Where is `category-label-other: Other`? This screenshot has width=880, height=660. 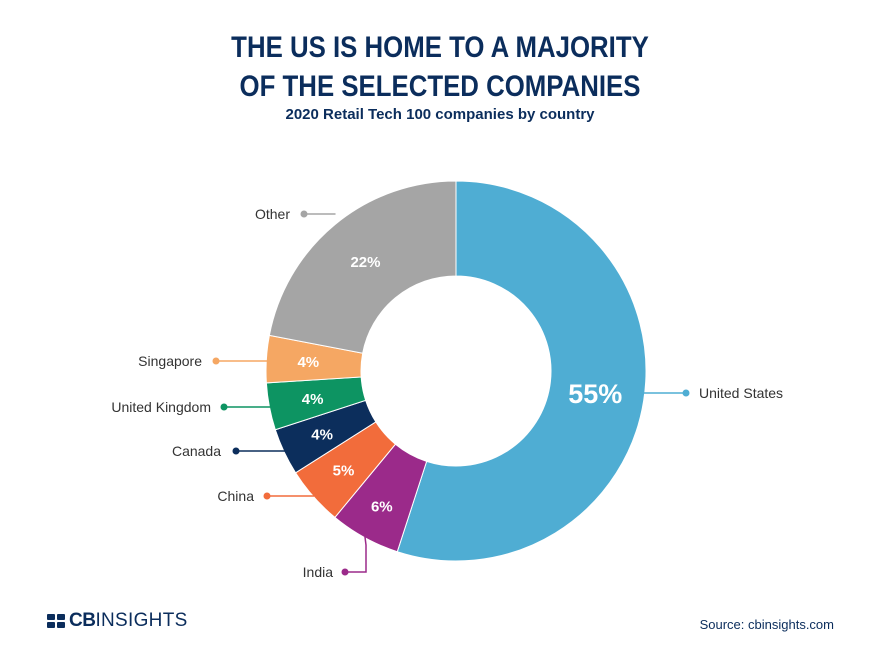
category-label-other: Other is located at coordinates (272, 214).